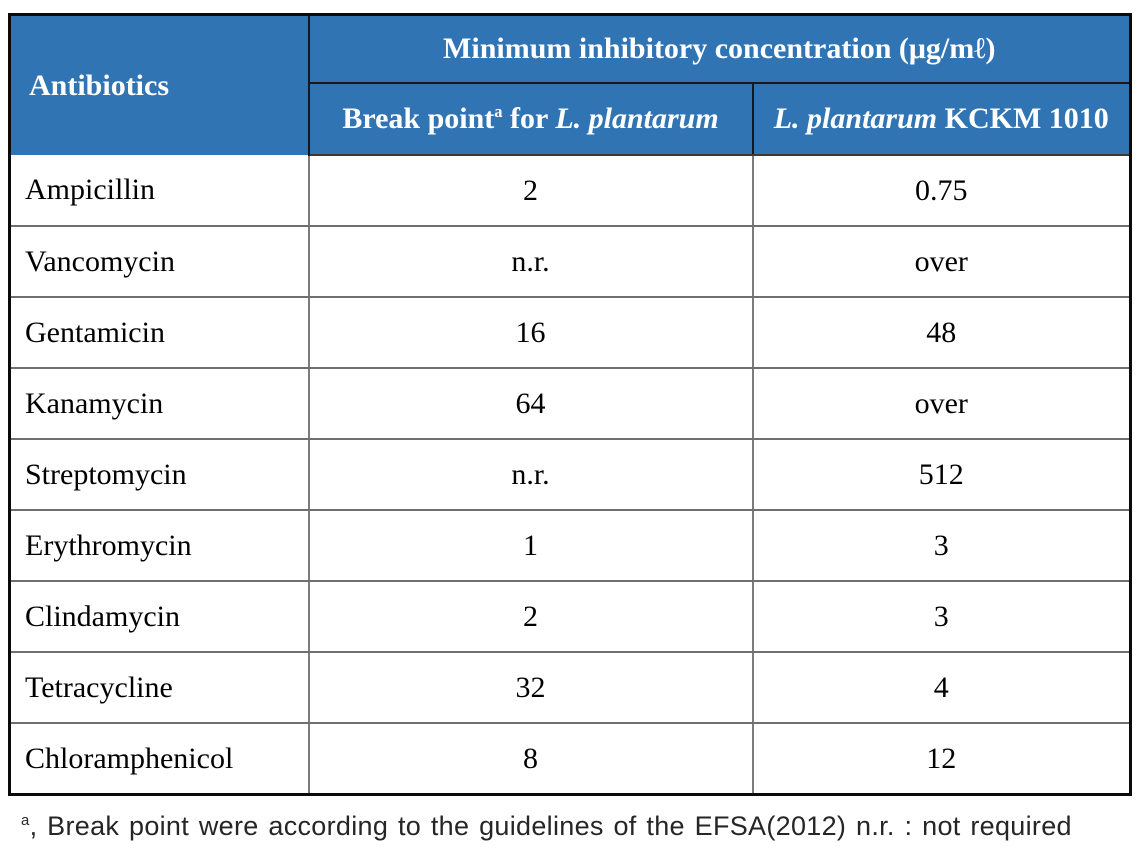 The width and height of the screenshot is (1137, 854). Describe the element at coordinates (941, 475) in the screenshot. I see `mic-value-cell: 512` at that location.